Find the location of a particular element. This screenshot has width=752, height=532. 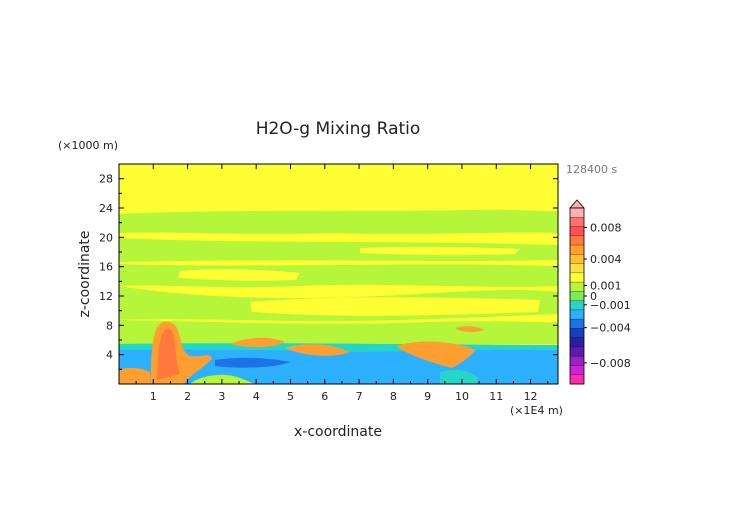

colorbar-label: 0.001 is located at coordinates (606, 285).